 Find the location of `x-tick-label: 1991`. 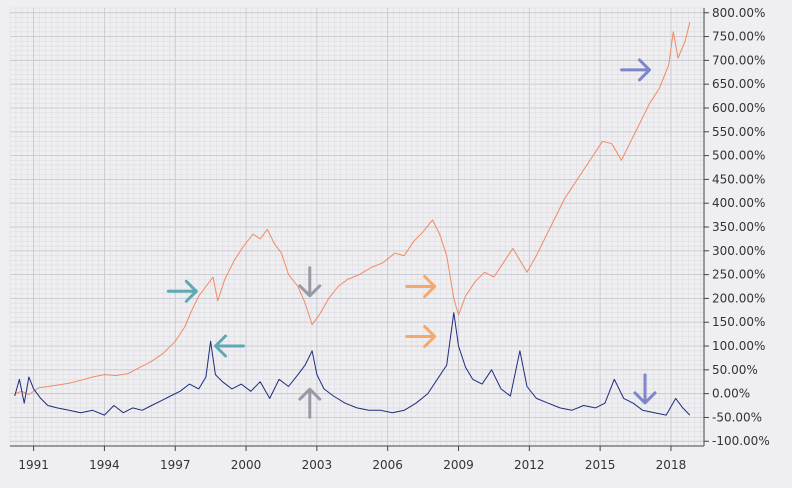

x-tick-label: 1991 is located at coordinates (33, 465).